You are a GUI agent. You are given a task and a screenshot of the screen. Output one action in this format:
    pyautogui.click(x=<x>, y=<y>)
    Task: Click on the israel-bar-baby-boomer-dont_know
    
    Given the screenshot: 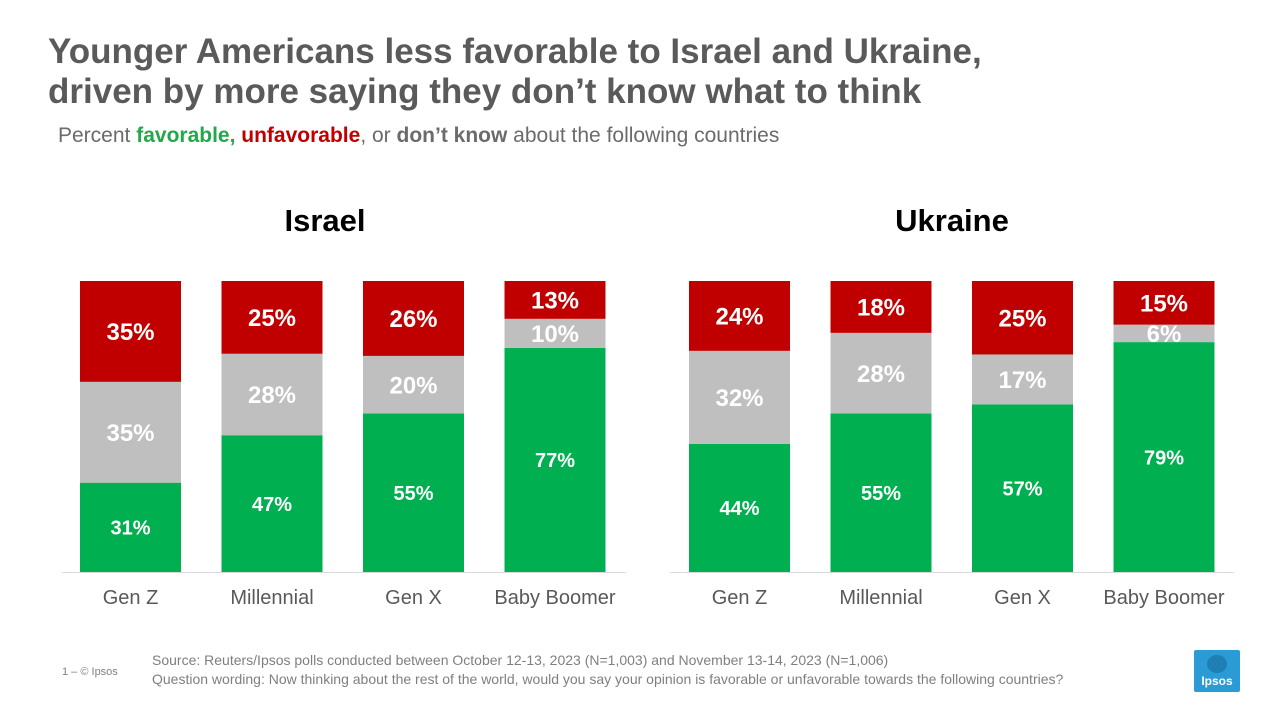 What is the action you would take?
    pyautogui.click(x=555, y=333)
    